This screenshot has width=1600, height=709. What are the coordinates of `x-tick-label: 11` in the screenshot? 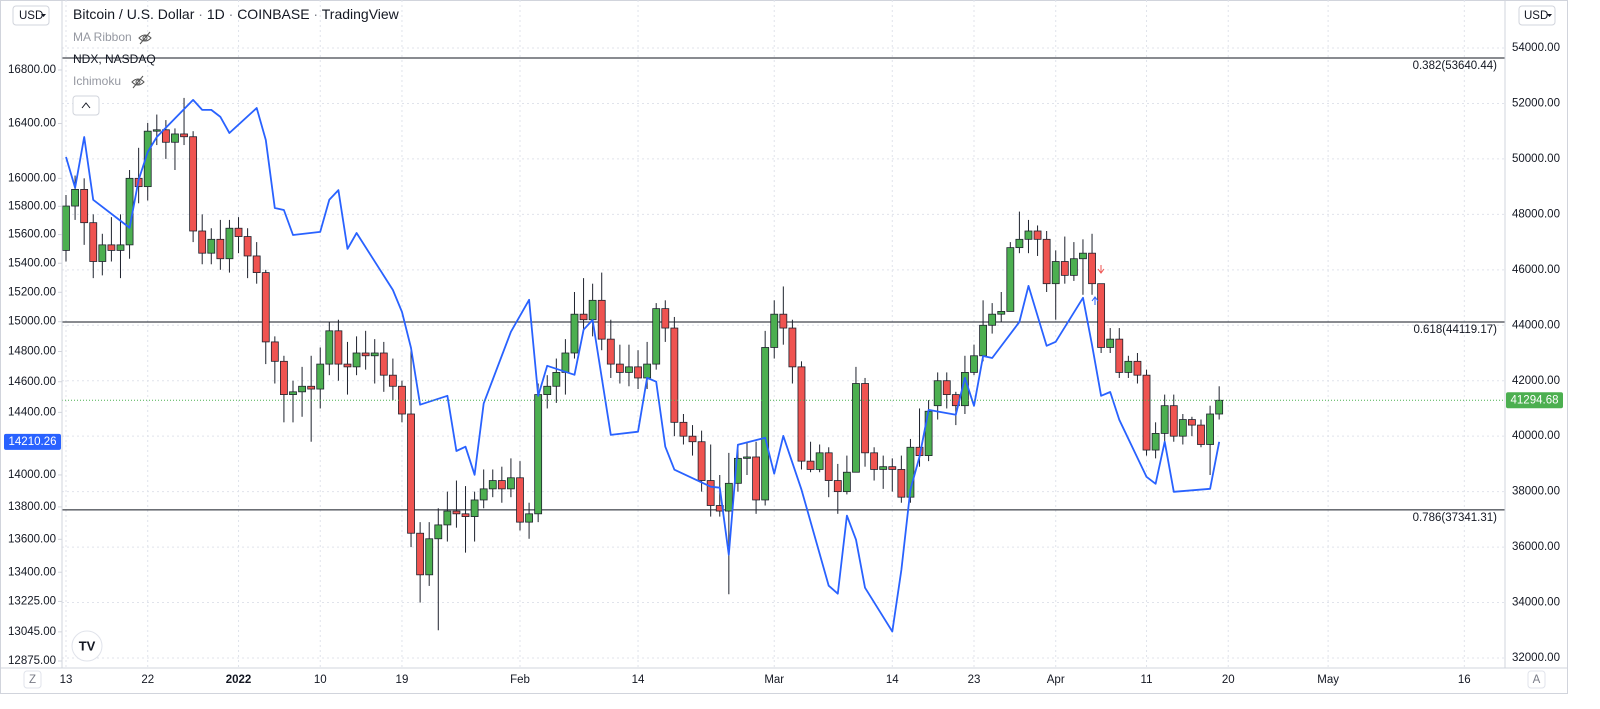 It's located at (1147, 680).